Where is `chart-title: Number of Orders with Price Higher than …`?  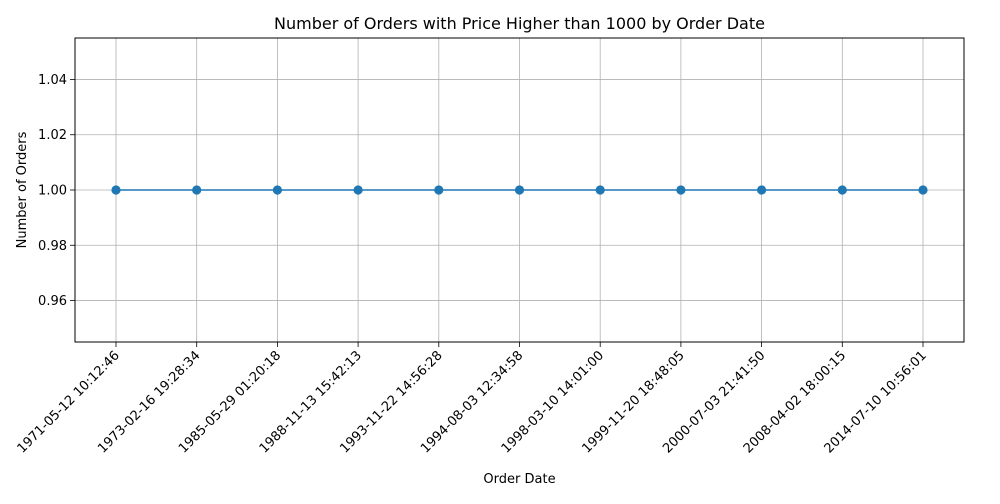 chart-title: Number of Orders with Price Higher than … is located at coordinates (519, 23).